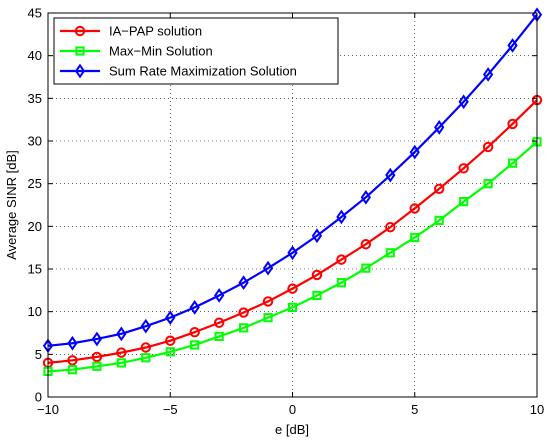 Image resolution: width=550 pixels, height=442 pixels. What do you see at coordinates (35, 269) in the screenshot?
I see `y-tick-label: 15` at bounding box center [35, 269].